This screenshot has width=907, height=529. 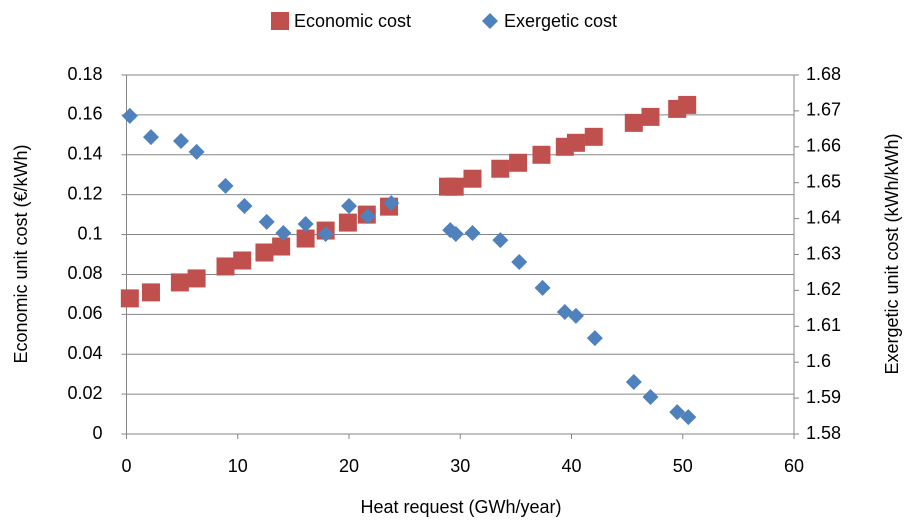 What do you see at coordinates (823, 397) in the screenshot?
I see `y2-tick-label: 1.59` at bounding box center [823, 397].